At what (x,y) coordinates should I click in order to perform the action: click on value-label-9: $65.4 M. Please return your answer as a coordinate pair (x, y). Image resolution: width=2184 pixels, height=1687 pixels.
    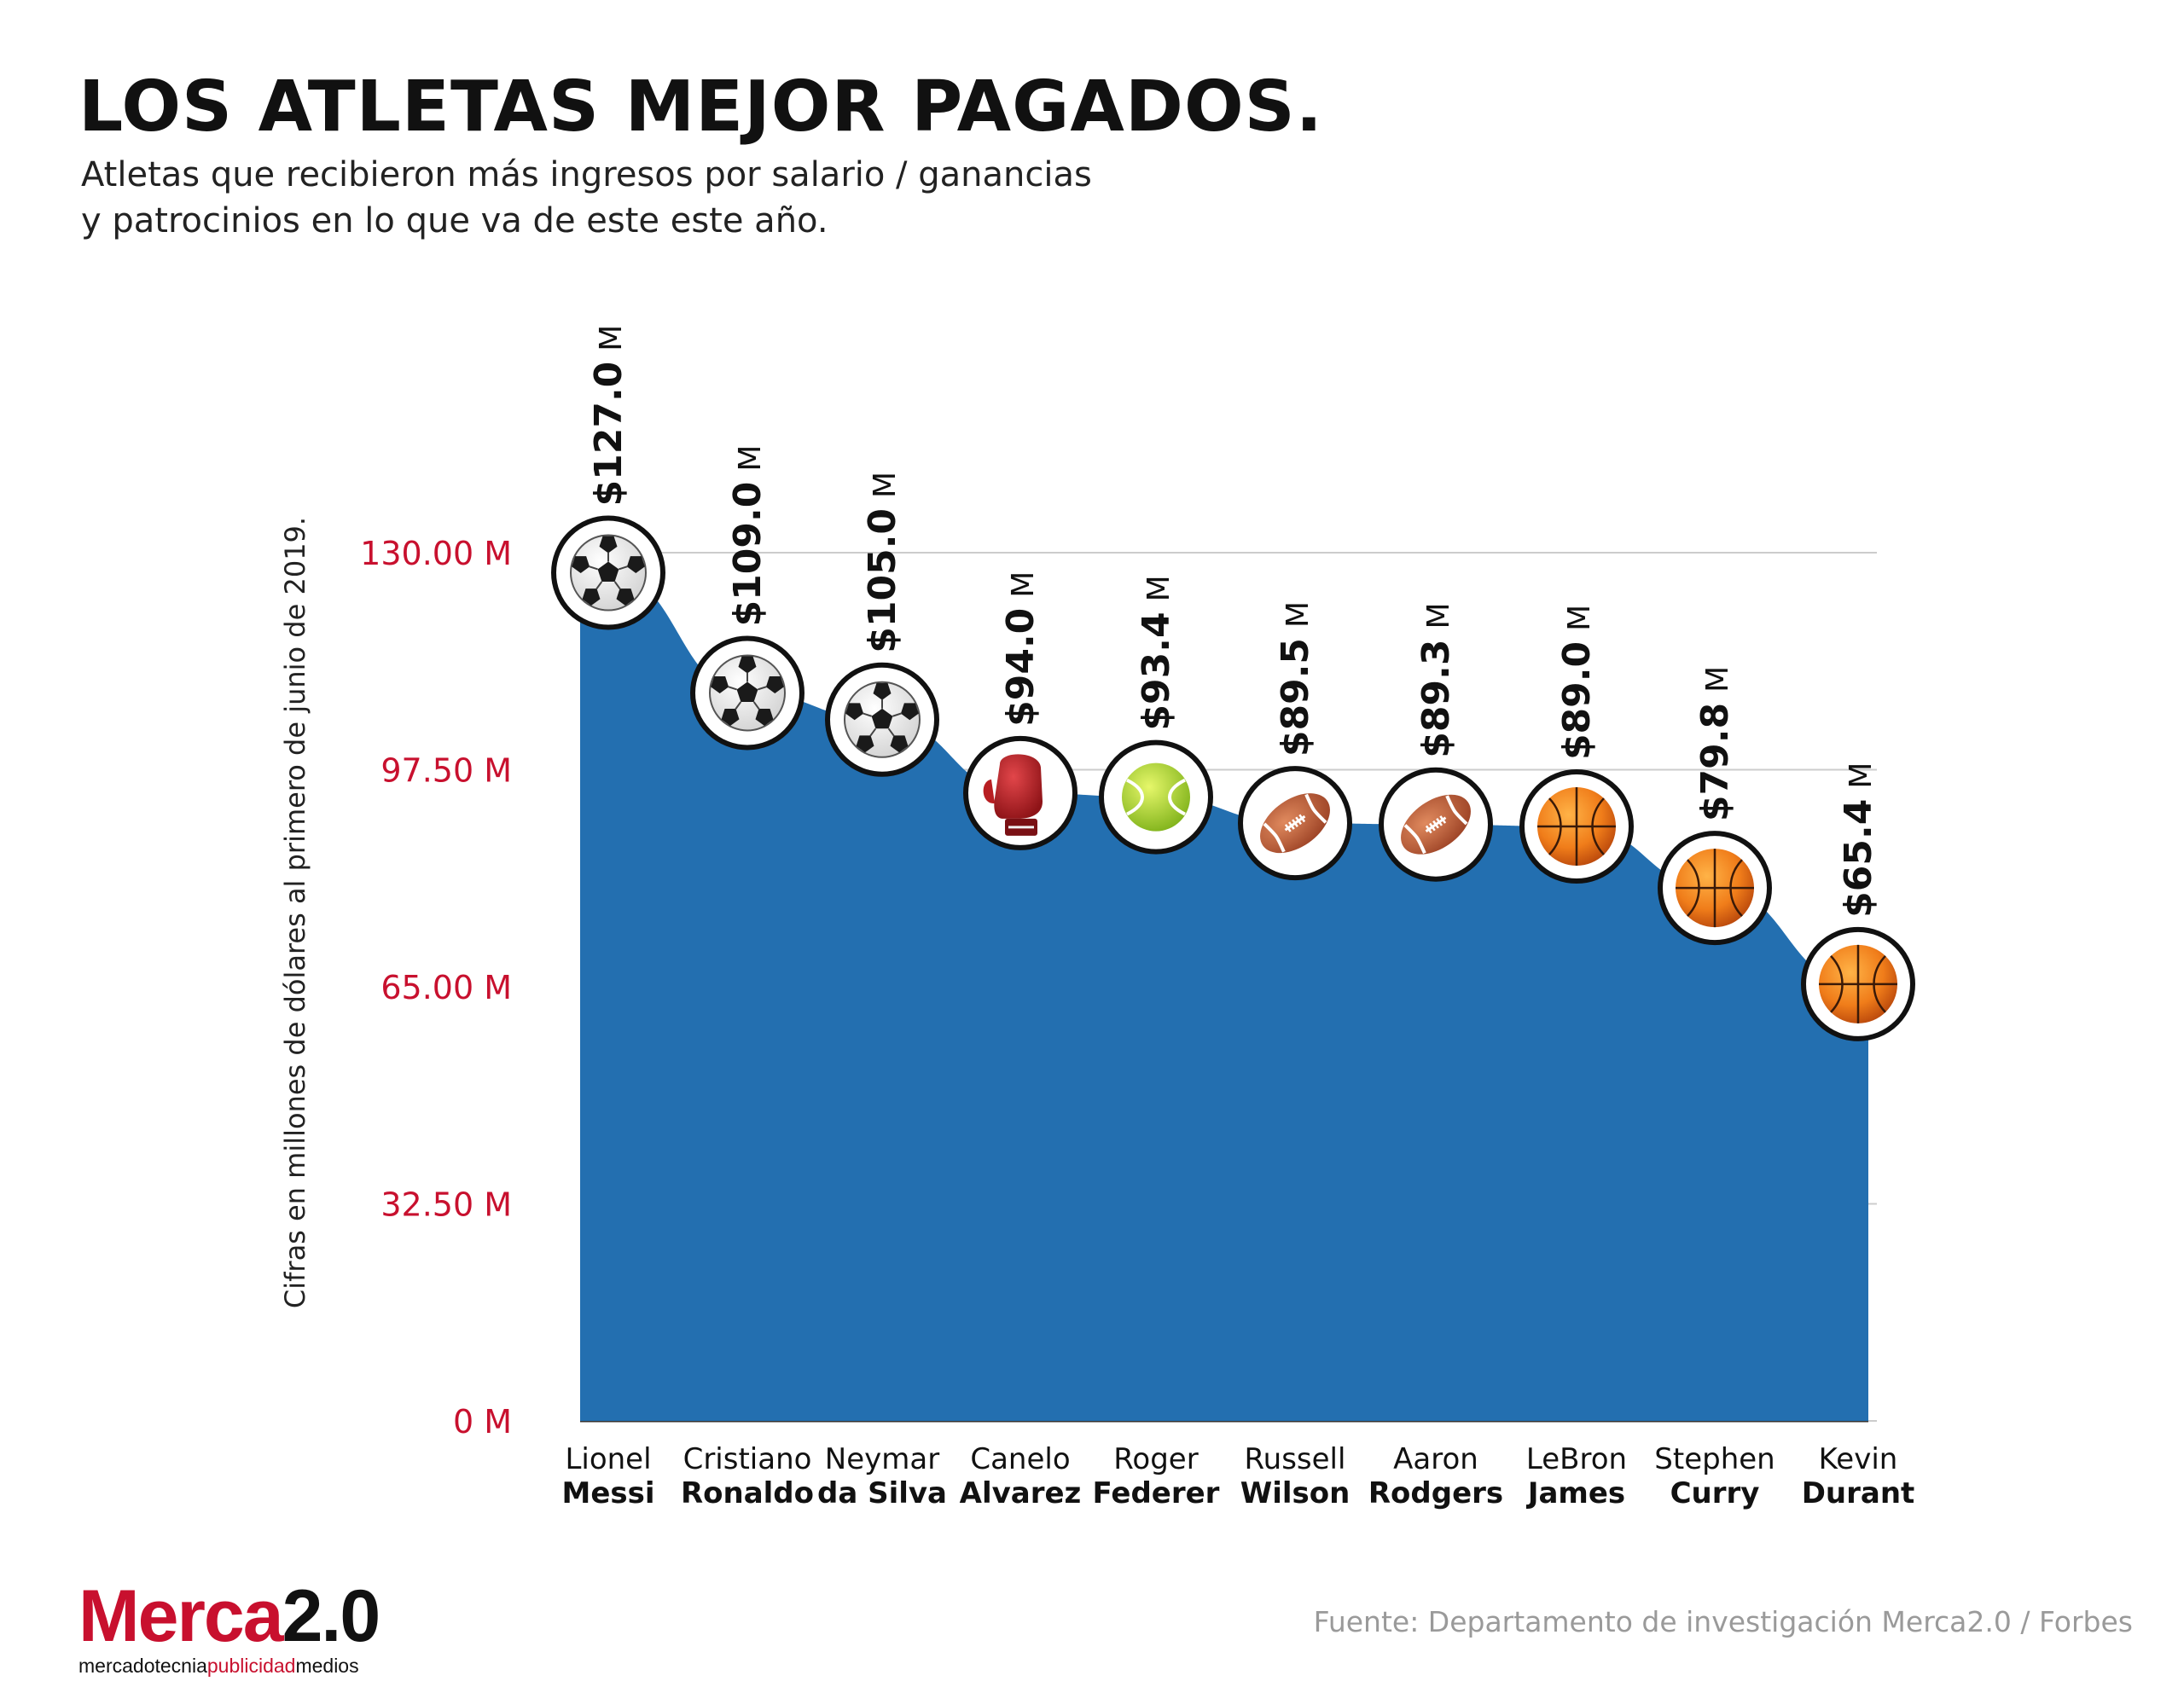
    Looking at the image, I should click on (1859, 840).